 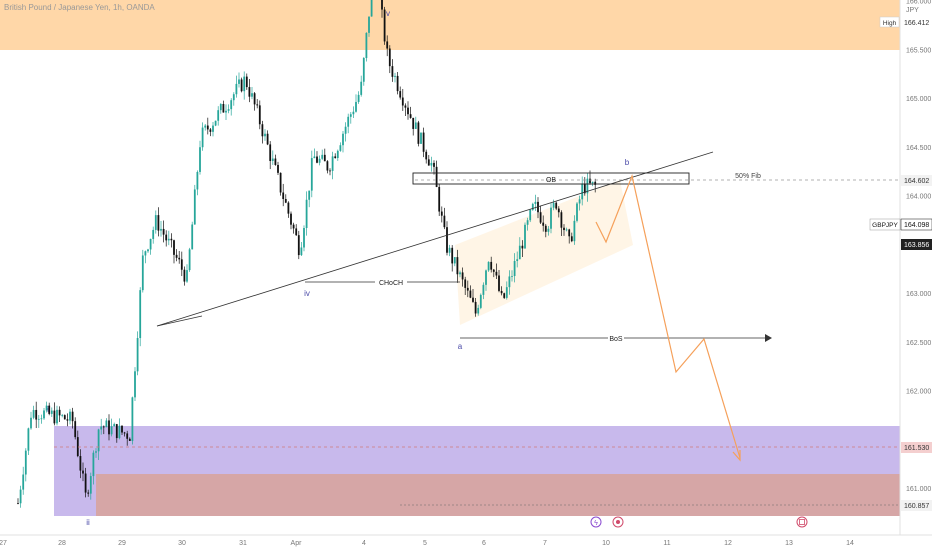 What do you see at coordinates (918, 148) in the screenshot?
I see `y-tick-3: 164.500` at bounding box center [918, 148].